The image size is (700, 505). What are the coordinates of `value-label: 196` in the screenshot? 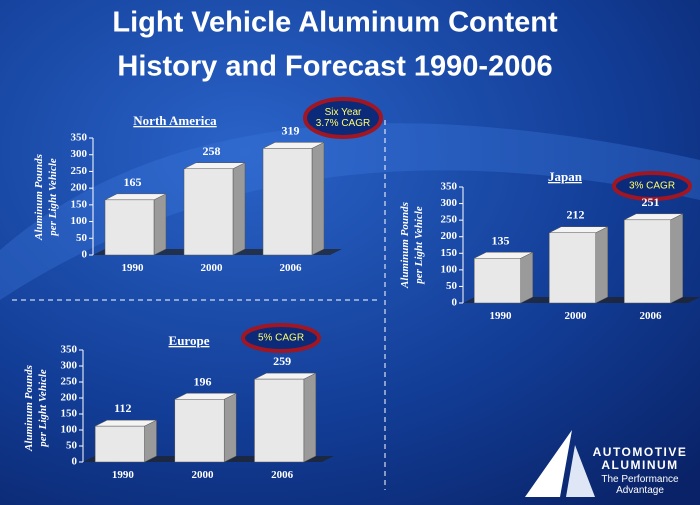 It's located at (203, 381).